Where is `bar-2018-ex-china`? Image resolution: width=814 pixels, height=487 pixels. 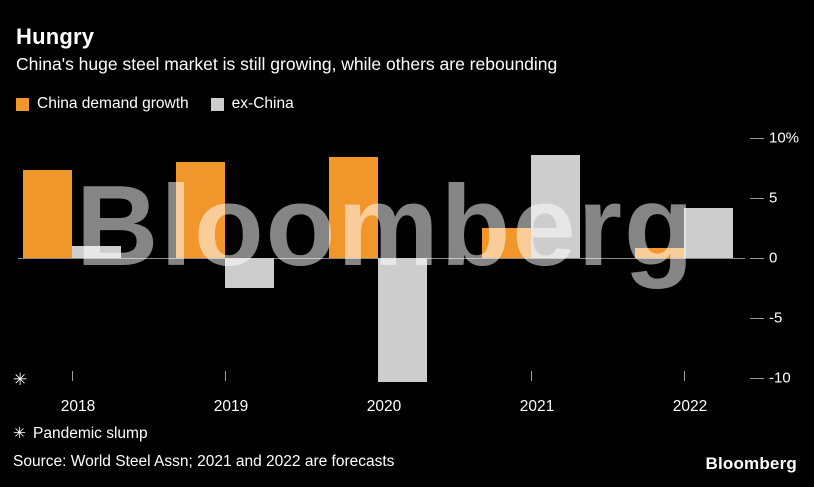 bar-2018-ex-china is located at coordinates (96, 252).